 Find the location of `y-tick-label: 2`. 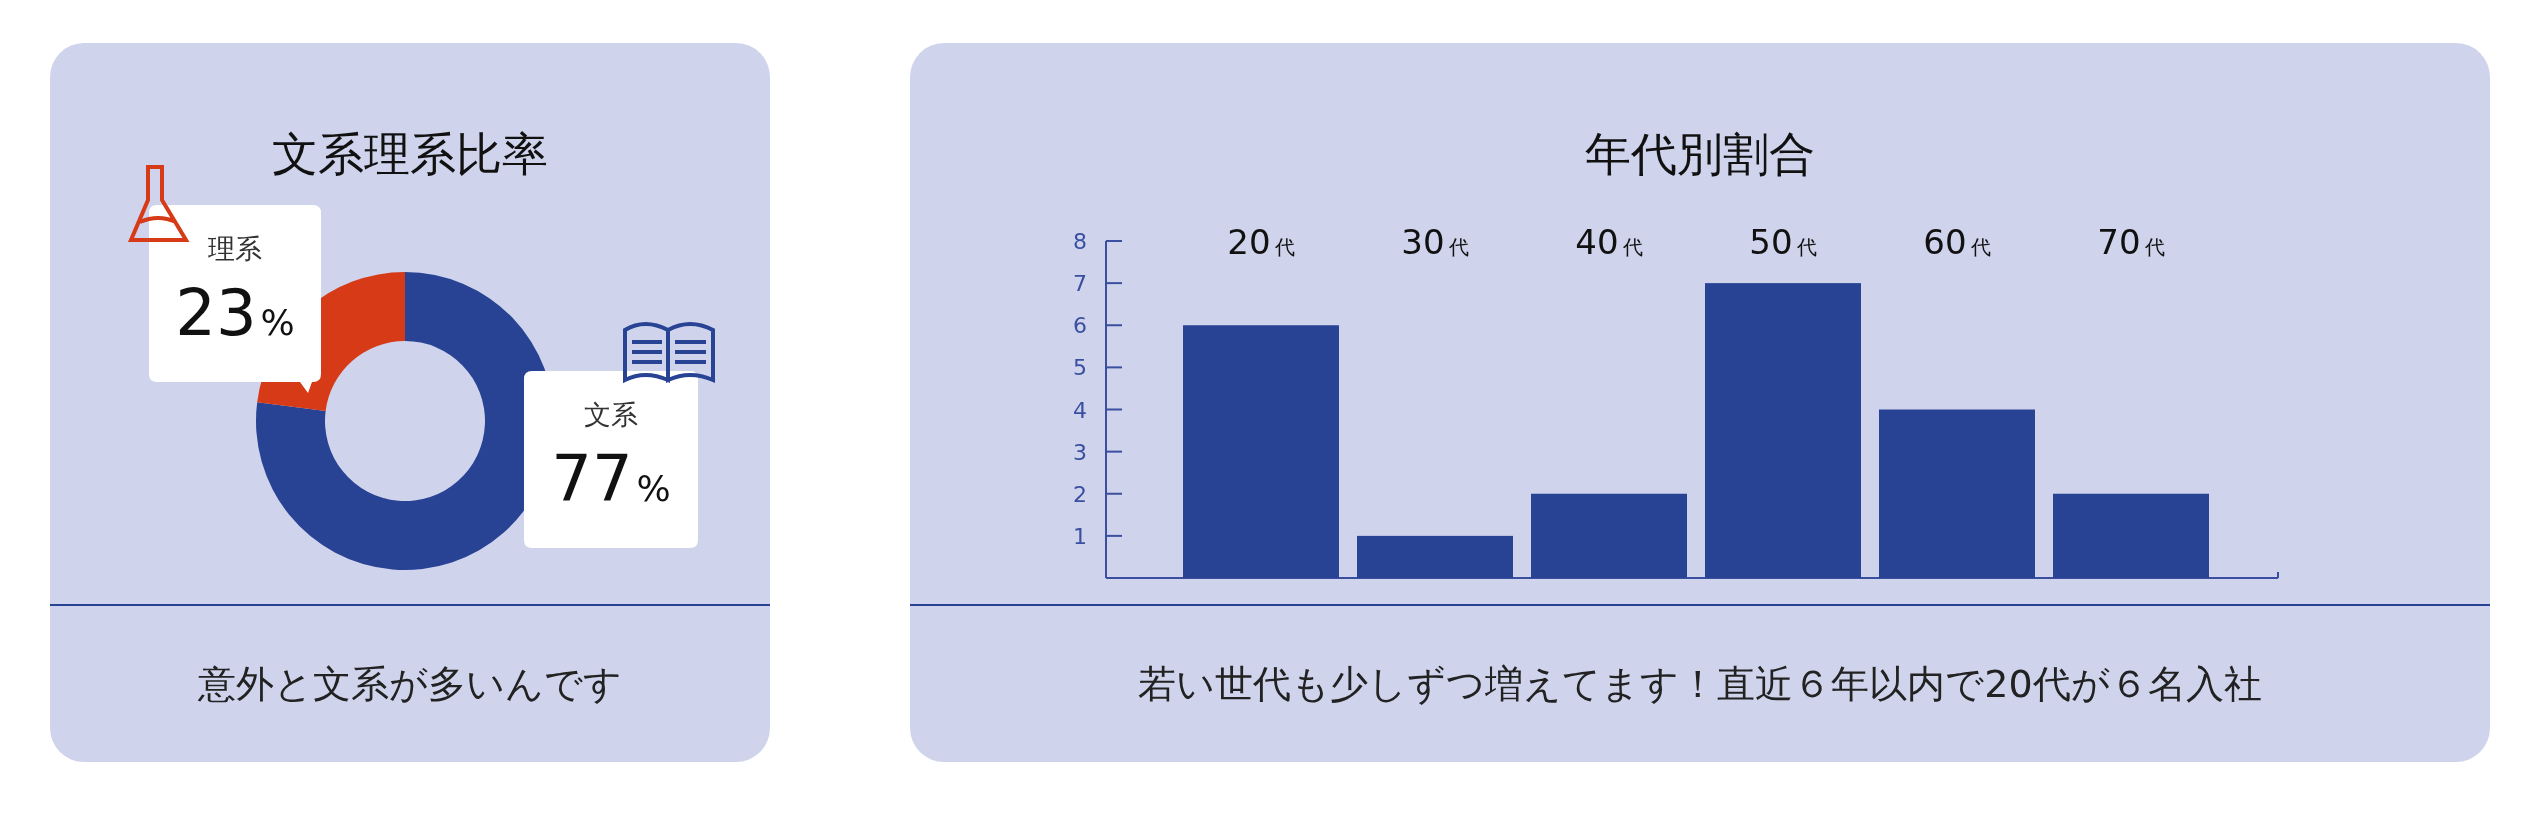

y-tick-label: 2 is located at coordinates (1080, 494).